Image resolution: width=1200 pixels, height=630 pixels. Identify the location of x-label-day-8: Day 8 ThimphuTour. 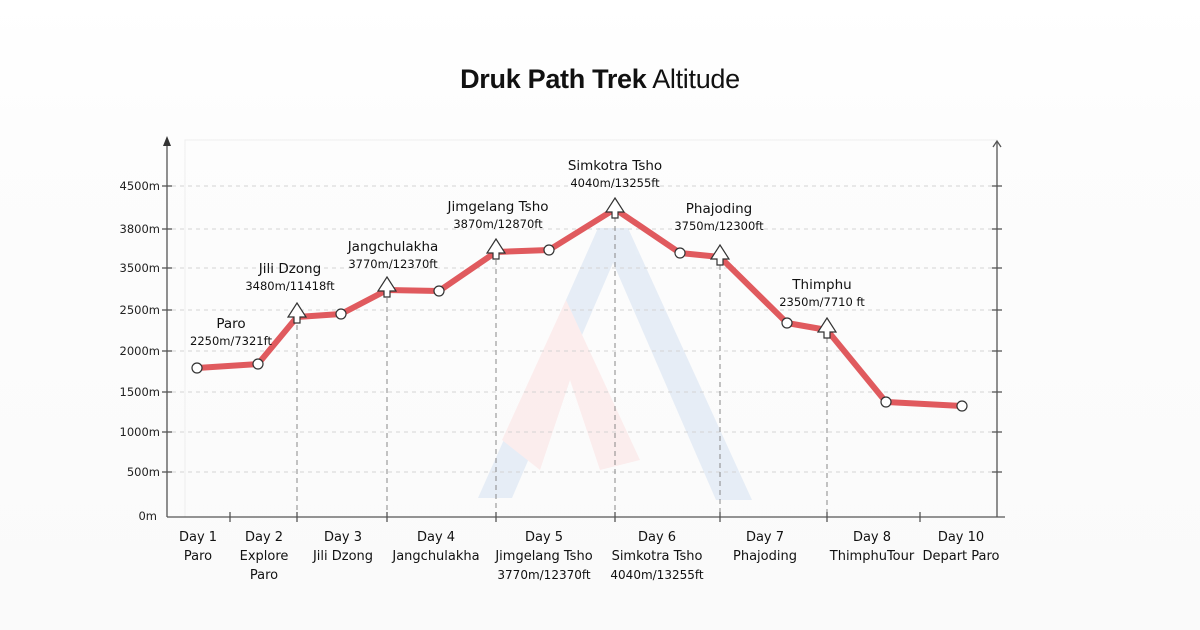
(872, 547).